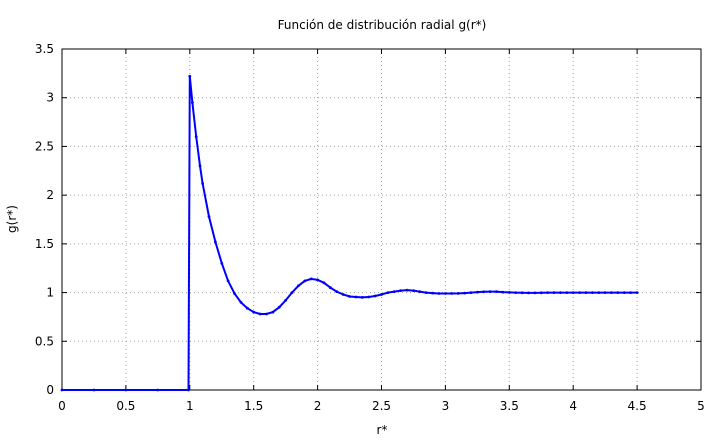 The image size is (722, 440). I want to click on y-tick-label: 2.5, so click(44, 146).